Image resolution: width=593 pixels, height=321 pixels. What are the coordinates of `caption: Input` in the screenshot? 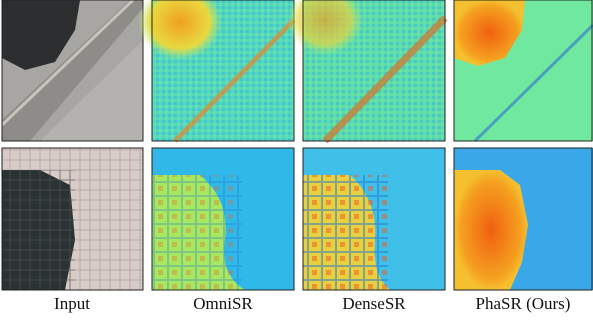 It's located at (72, 303).